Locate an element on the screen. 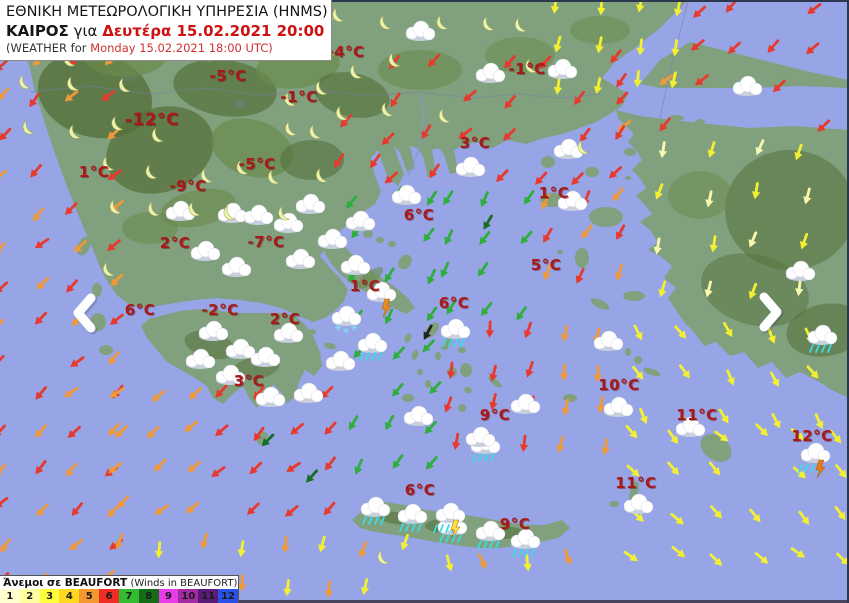 The height and width of the screenshot is (603, 849). next-map-button is located at coordinates (771, 312).